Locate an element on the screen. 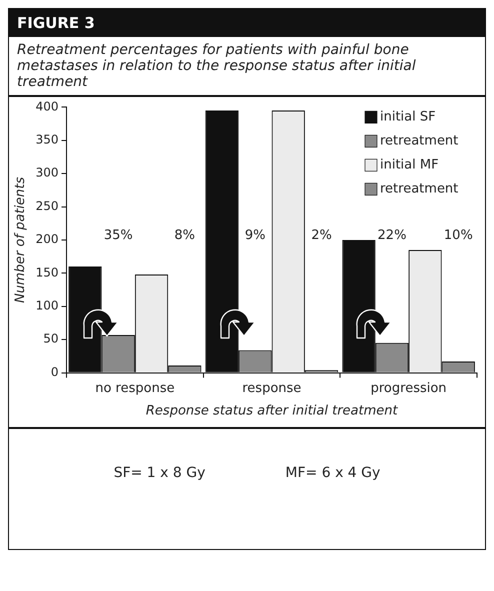  annotation: 22% is located at coordinates (392, 236).